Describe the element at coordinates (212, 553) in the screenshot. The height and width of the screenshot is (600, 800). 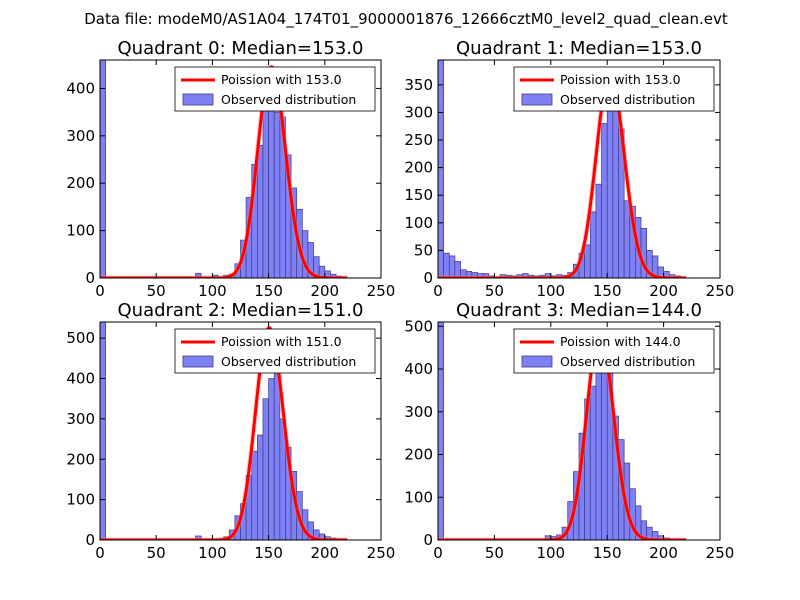
I see `quadrant-2-xtick-label-2: 100` at that location.